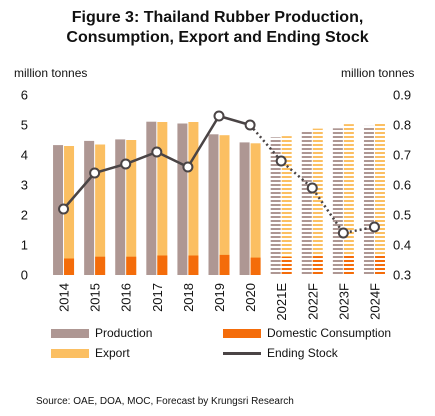  I want to click on category-label: 2024F, so click(374, 301).